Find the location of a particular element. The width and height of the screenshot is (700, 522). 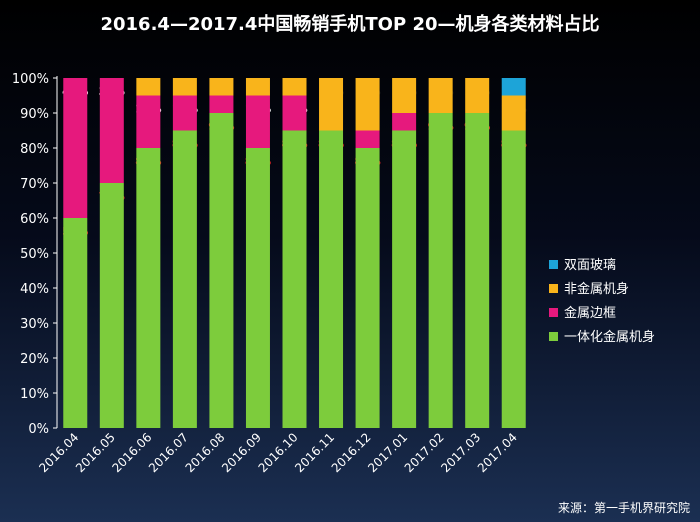

y-axis: 0% 10% 20% 30% 40% 50% 60% 70% 80% 90% 100% is located at coordinates (35, 254).